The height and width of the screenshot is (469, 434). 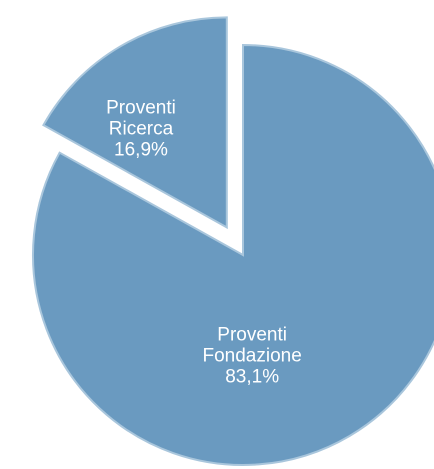 What do you see at coordinates (252, 345) in the screenshot?
I see `slice-category: Proventi Fondazione` at bounding box center [252, 345].